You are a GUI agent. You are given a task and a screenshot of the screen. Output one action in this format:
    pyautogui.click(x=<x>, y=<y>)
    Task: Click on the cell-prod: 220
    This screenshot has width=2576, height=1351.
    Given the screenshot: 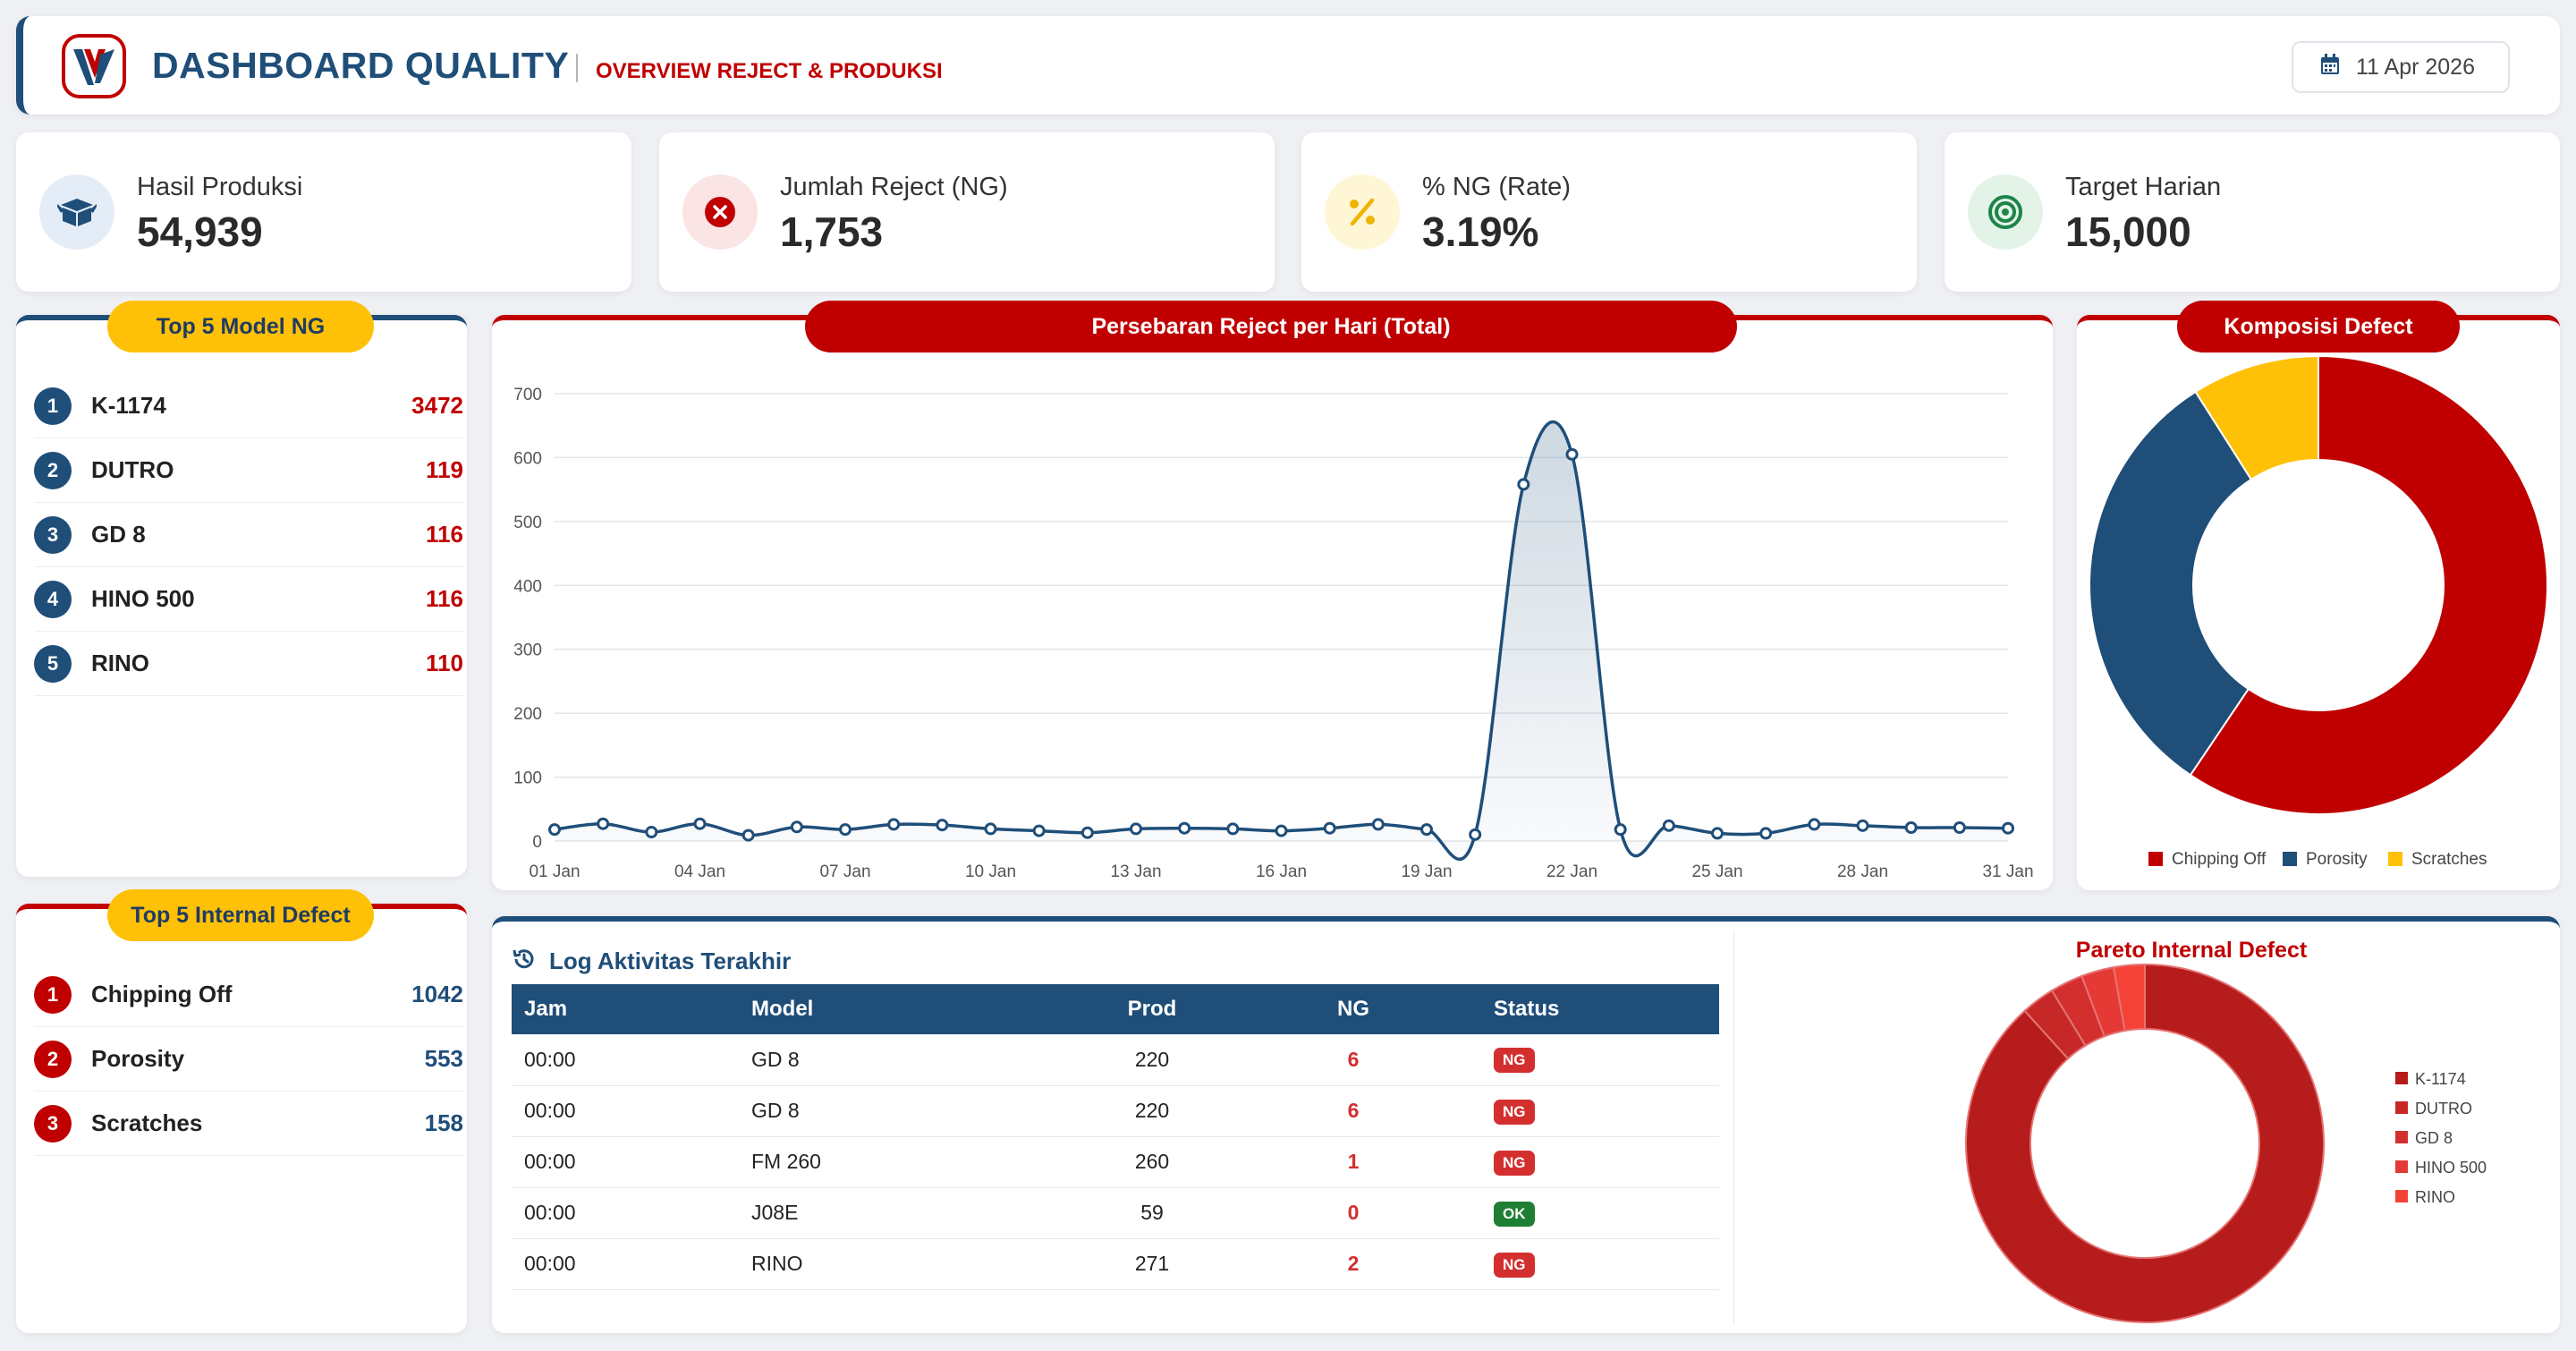 What is the action you would take?
    pyautogui.click(x=1152, y=1060)
    